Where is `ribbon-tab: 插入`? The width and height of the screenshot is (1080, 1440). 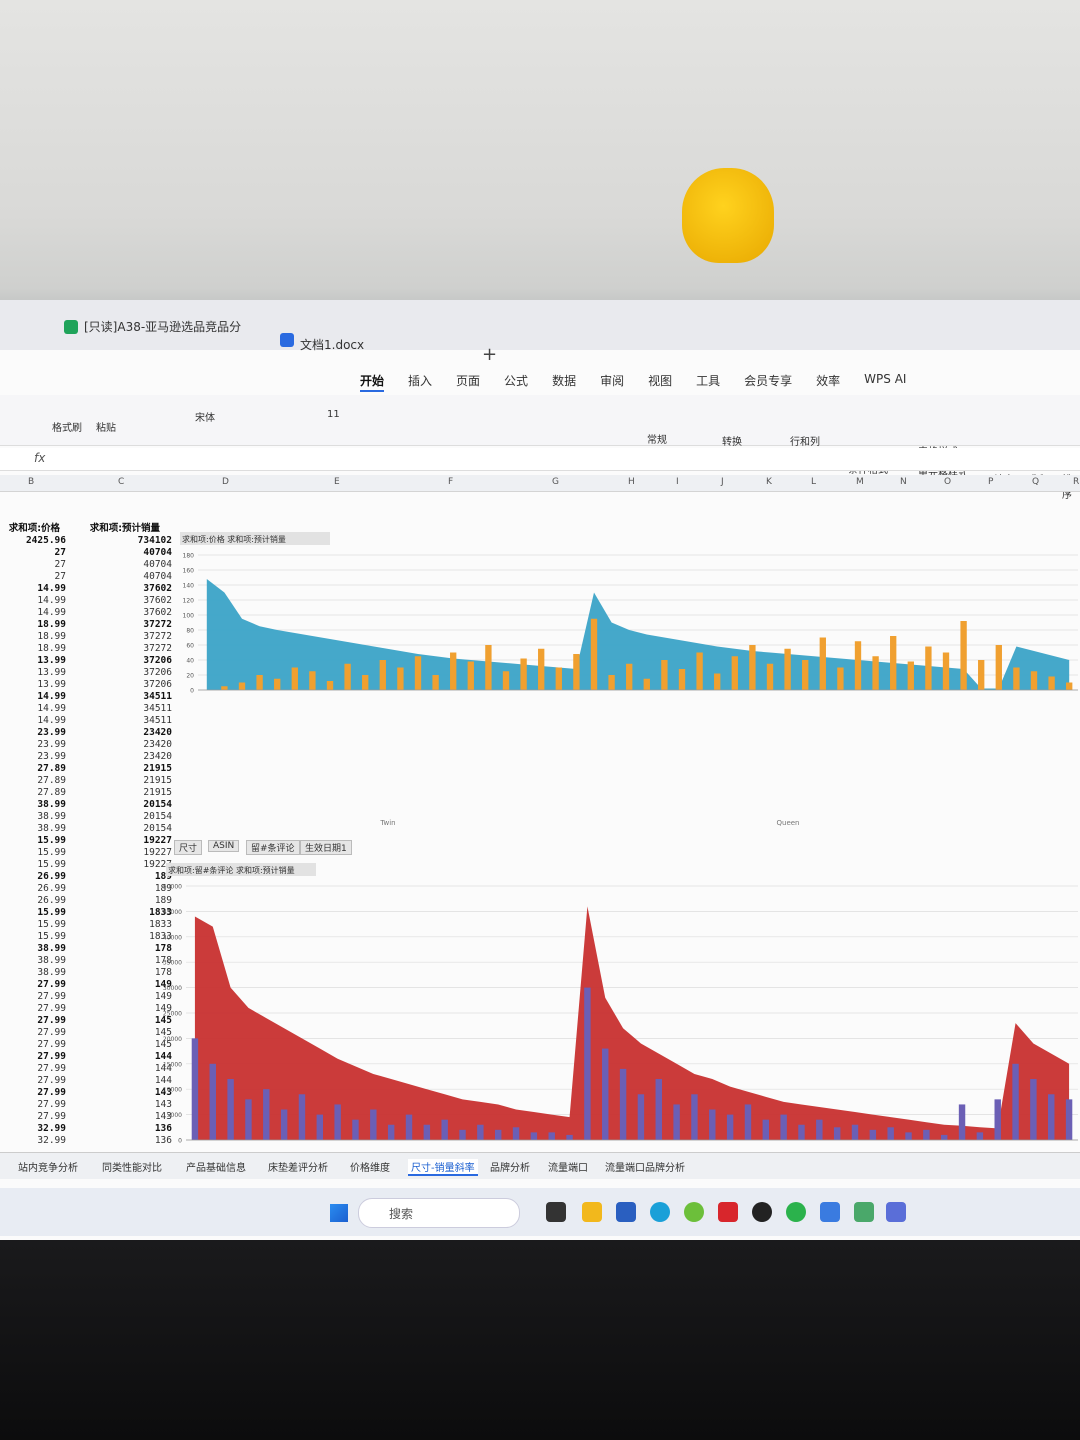 ribbon-tab: 插入 is located at coordinates (420, 381).